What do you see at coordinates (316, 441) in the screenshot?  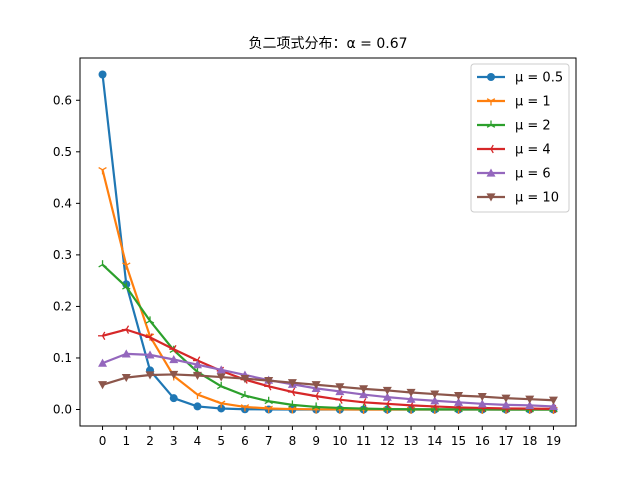 I see `x-tick-label: 9` at bounding box center [316, 441].